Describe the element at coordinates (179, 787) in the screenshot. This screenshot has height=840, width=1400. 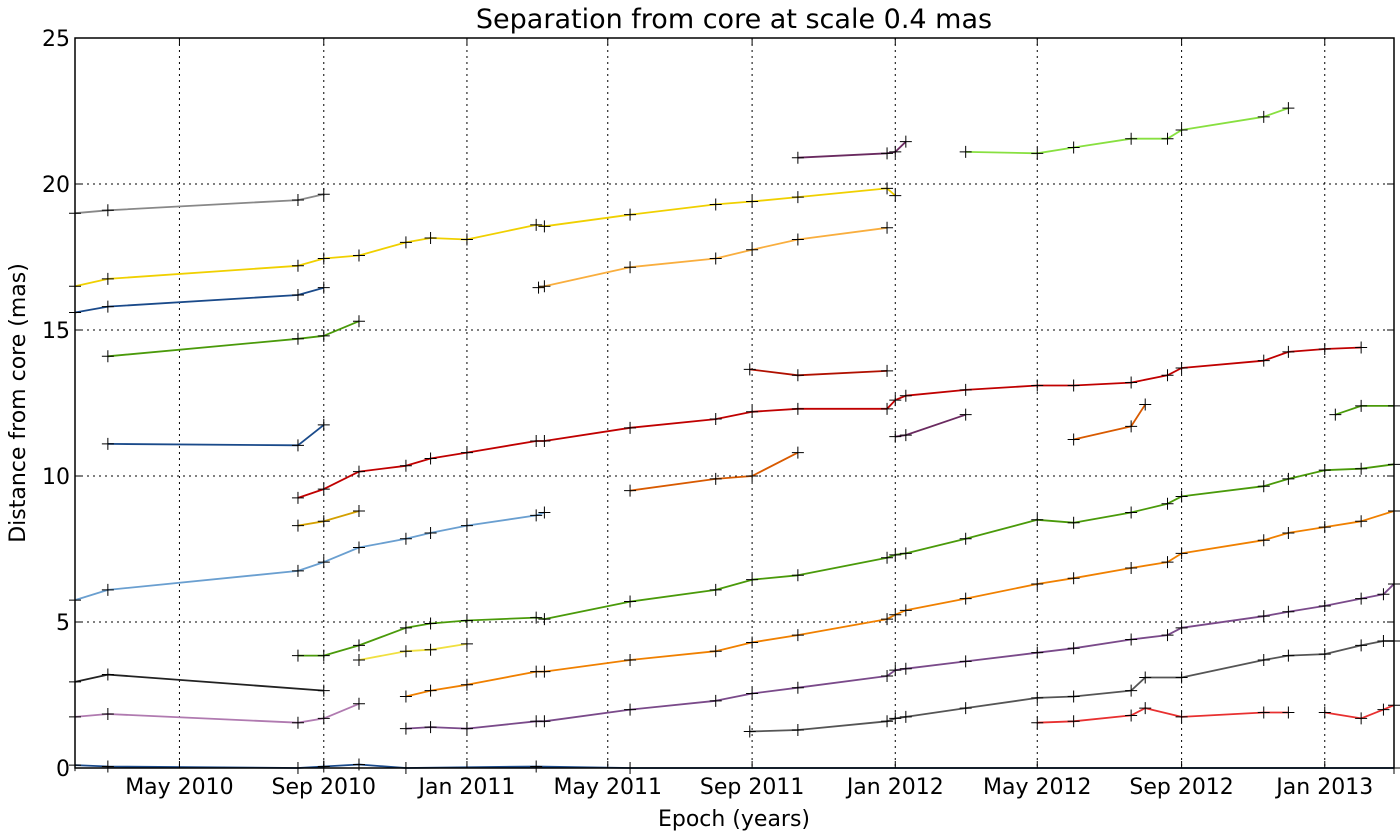
I see `x-tick-label: May 2010` at that location.